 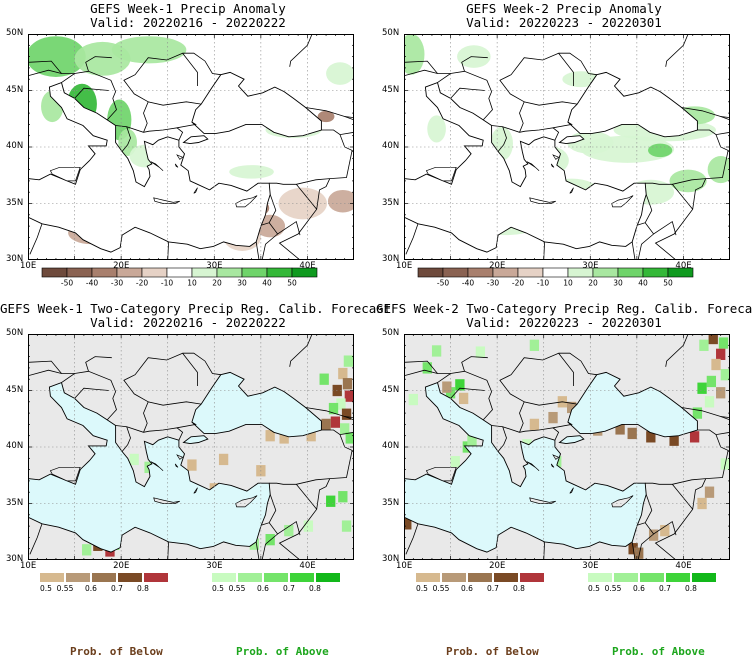 I want to click on lat-tick-label: 45N, so click(x=15, y=89).